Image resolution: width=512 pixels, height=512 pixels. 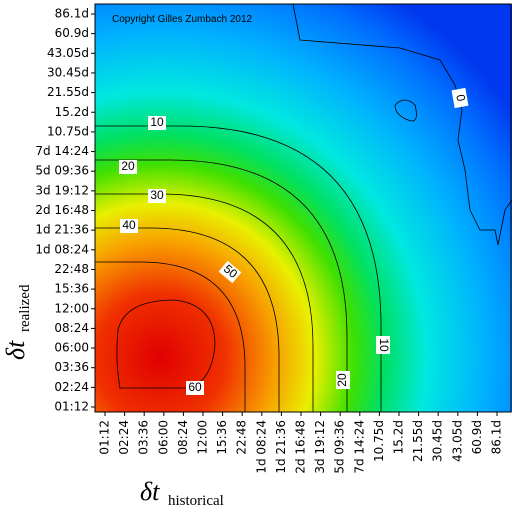 What do you see at coordinates (72, 112) in the screenshot?
I see `y-tick-label: 15.2d` at bounding box center [72, 112].